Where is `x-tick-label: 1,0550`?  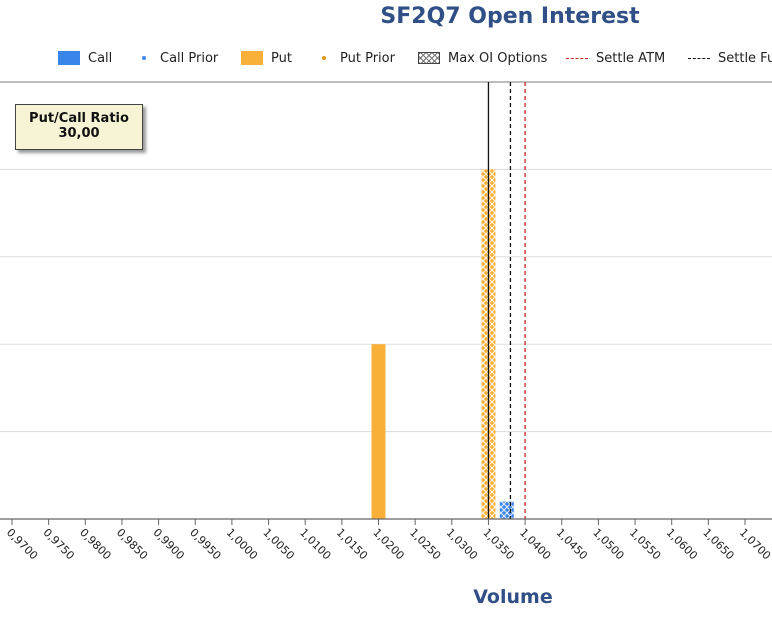 x-tick-label: 1,0550 is located at coordinates (645, 544).